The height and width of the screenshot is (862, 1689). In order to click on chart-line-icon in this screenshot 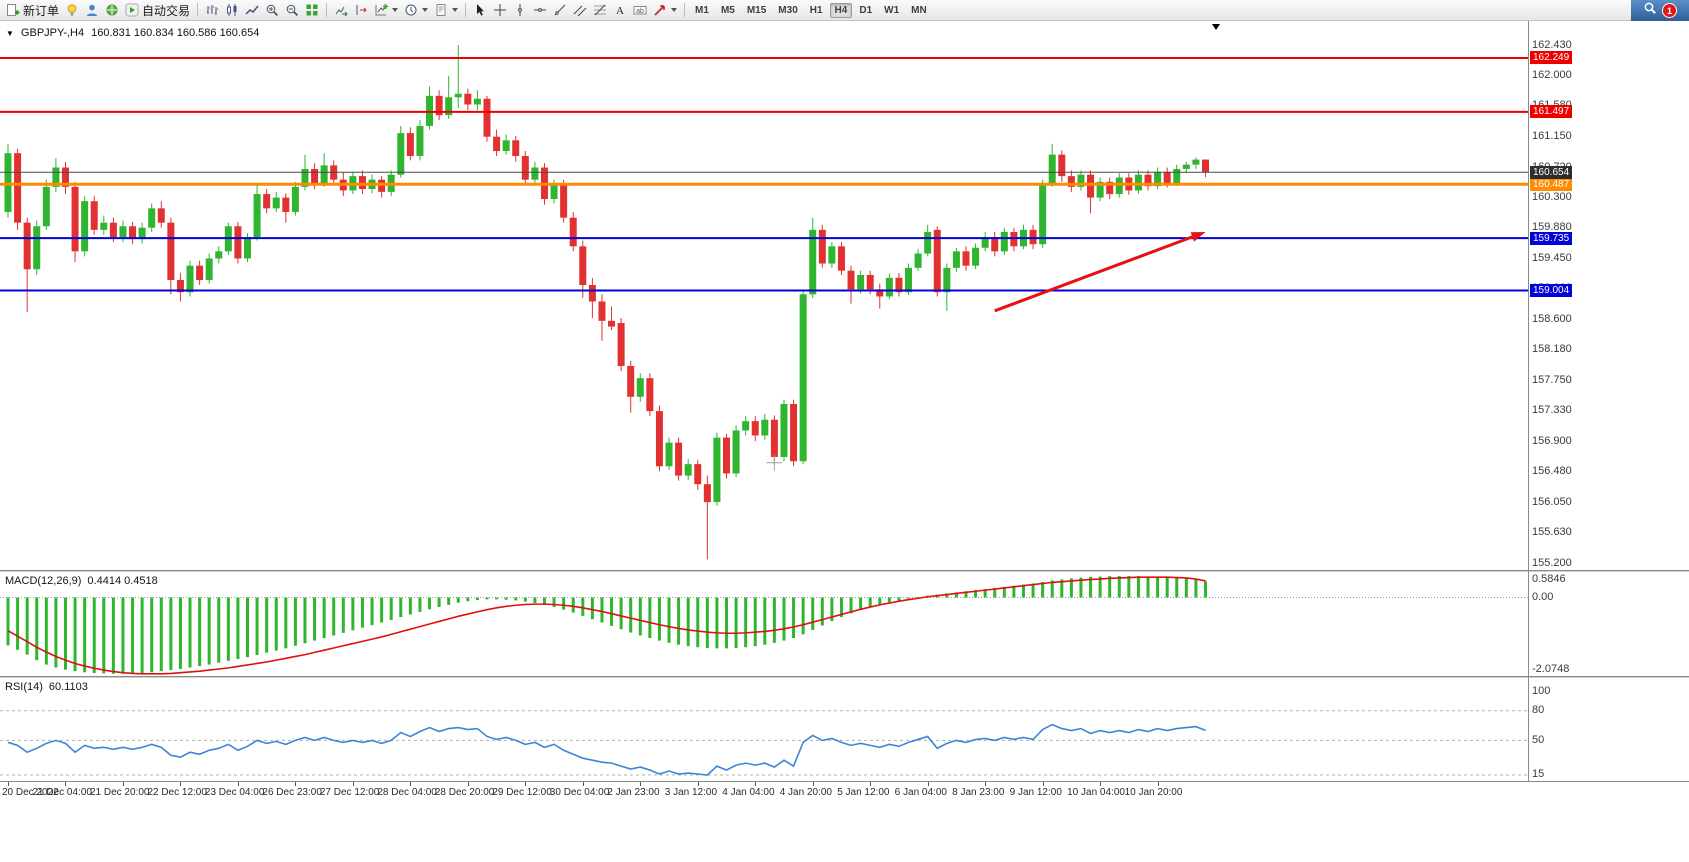, I will do `click(252, 10)`.